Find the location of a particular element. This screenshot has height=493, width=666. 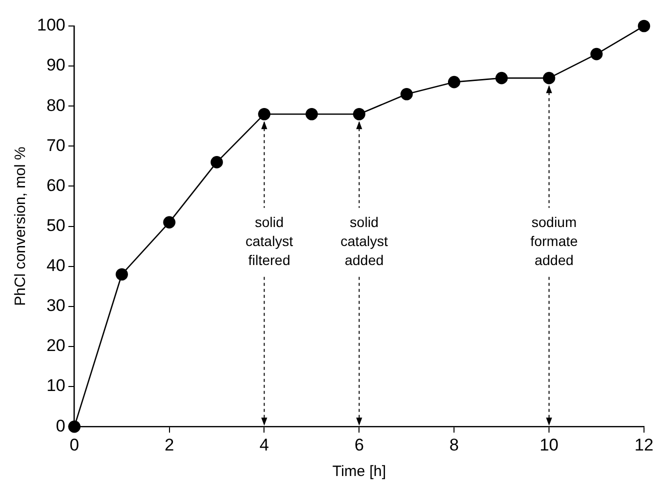

x-tick-label: 8 is located at coordinates (454, 444).